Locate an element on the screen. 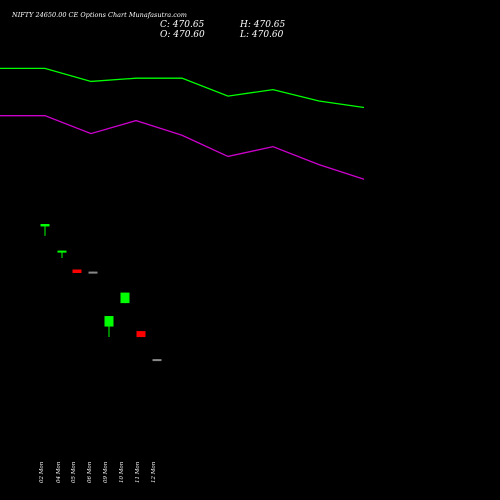 Image resolution: width=500 pixels, height=500 pixels. x-tick-label-8: 12 Mon is located at coordinates (154, 472).